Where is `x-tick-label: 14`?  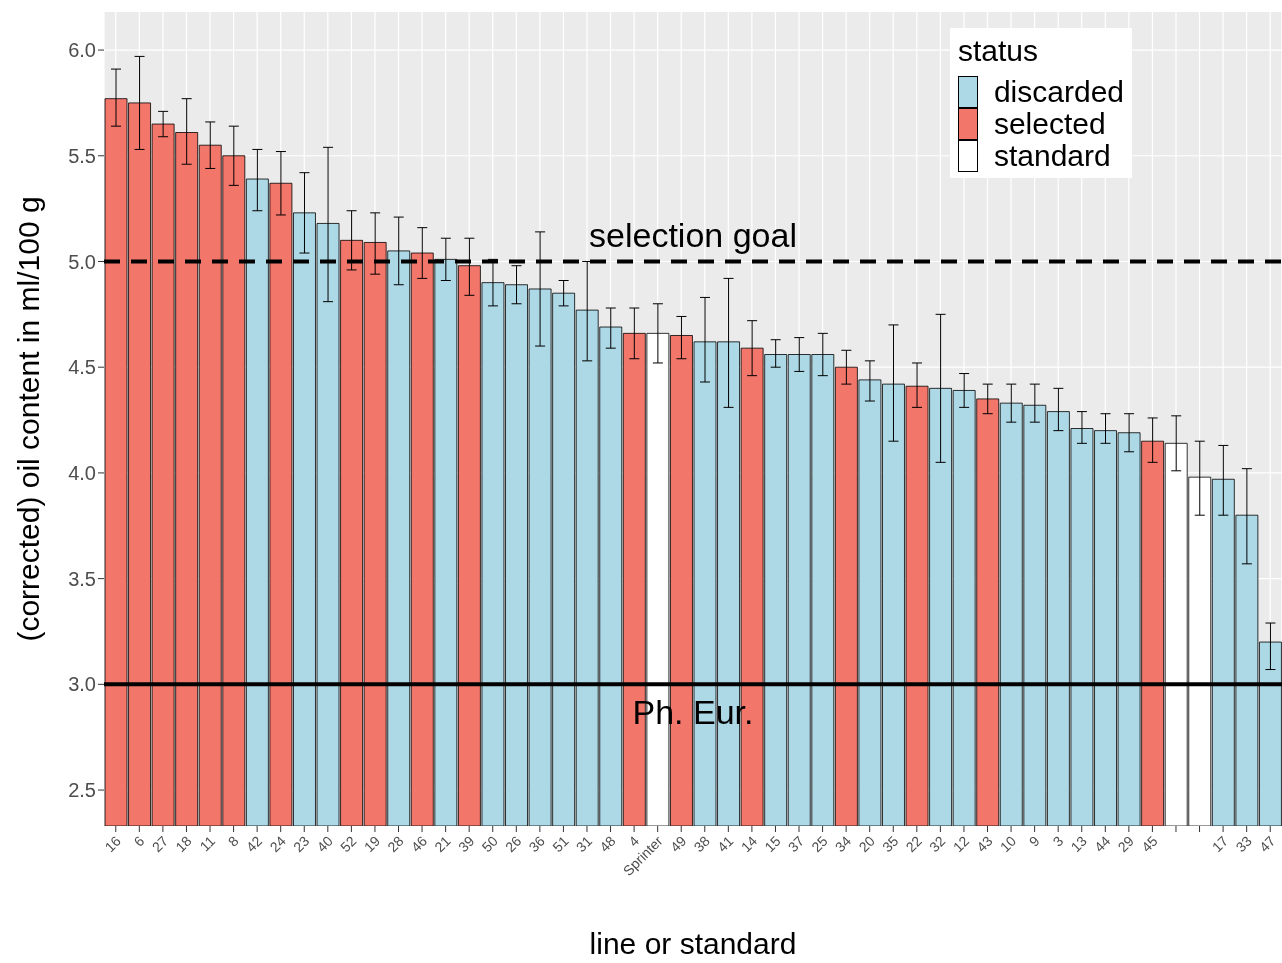
x-tick-label: 14 is located at coordinates (749, 844).